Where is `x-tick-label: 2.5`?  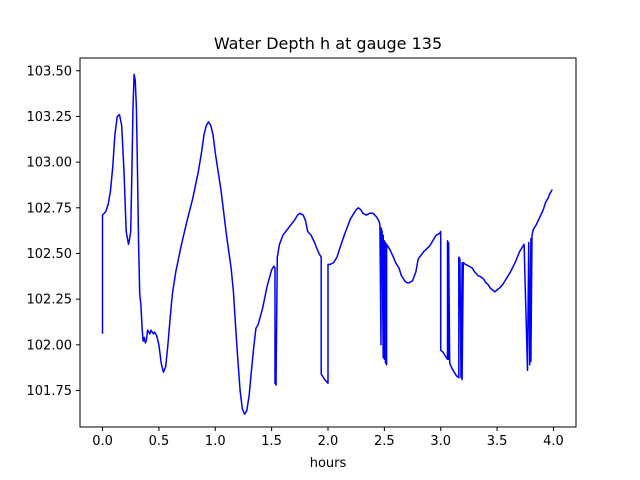
x-tick-label: 2.5 is located at coordinates (384, 441).